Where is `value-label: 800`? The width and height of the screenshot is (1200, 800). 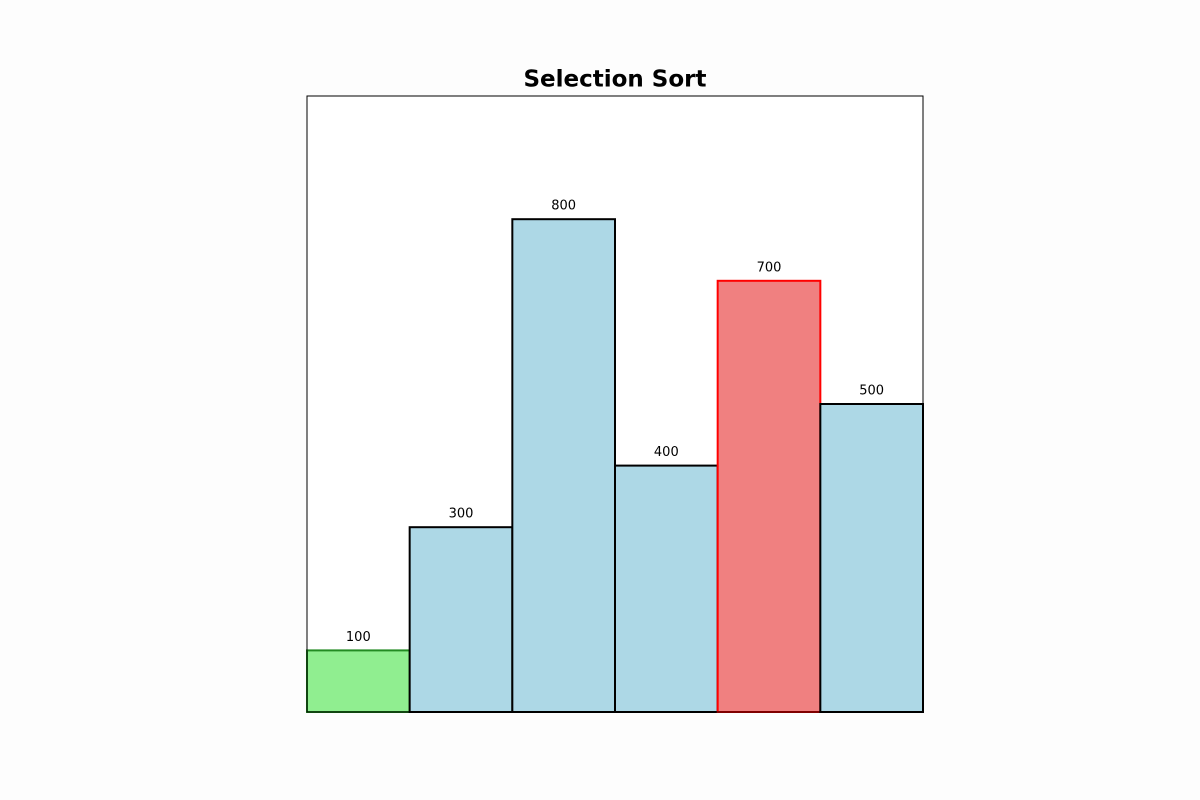 value-label: 800 is located at coordinates (563, 206).